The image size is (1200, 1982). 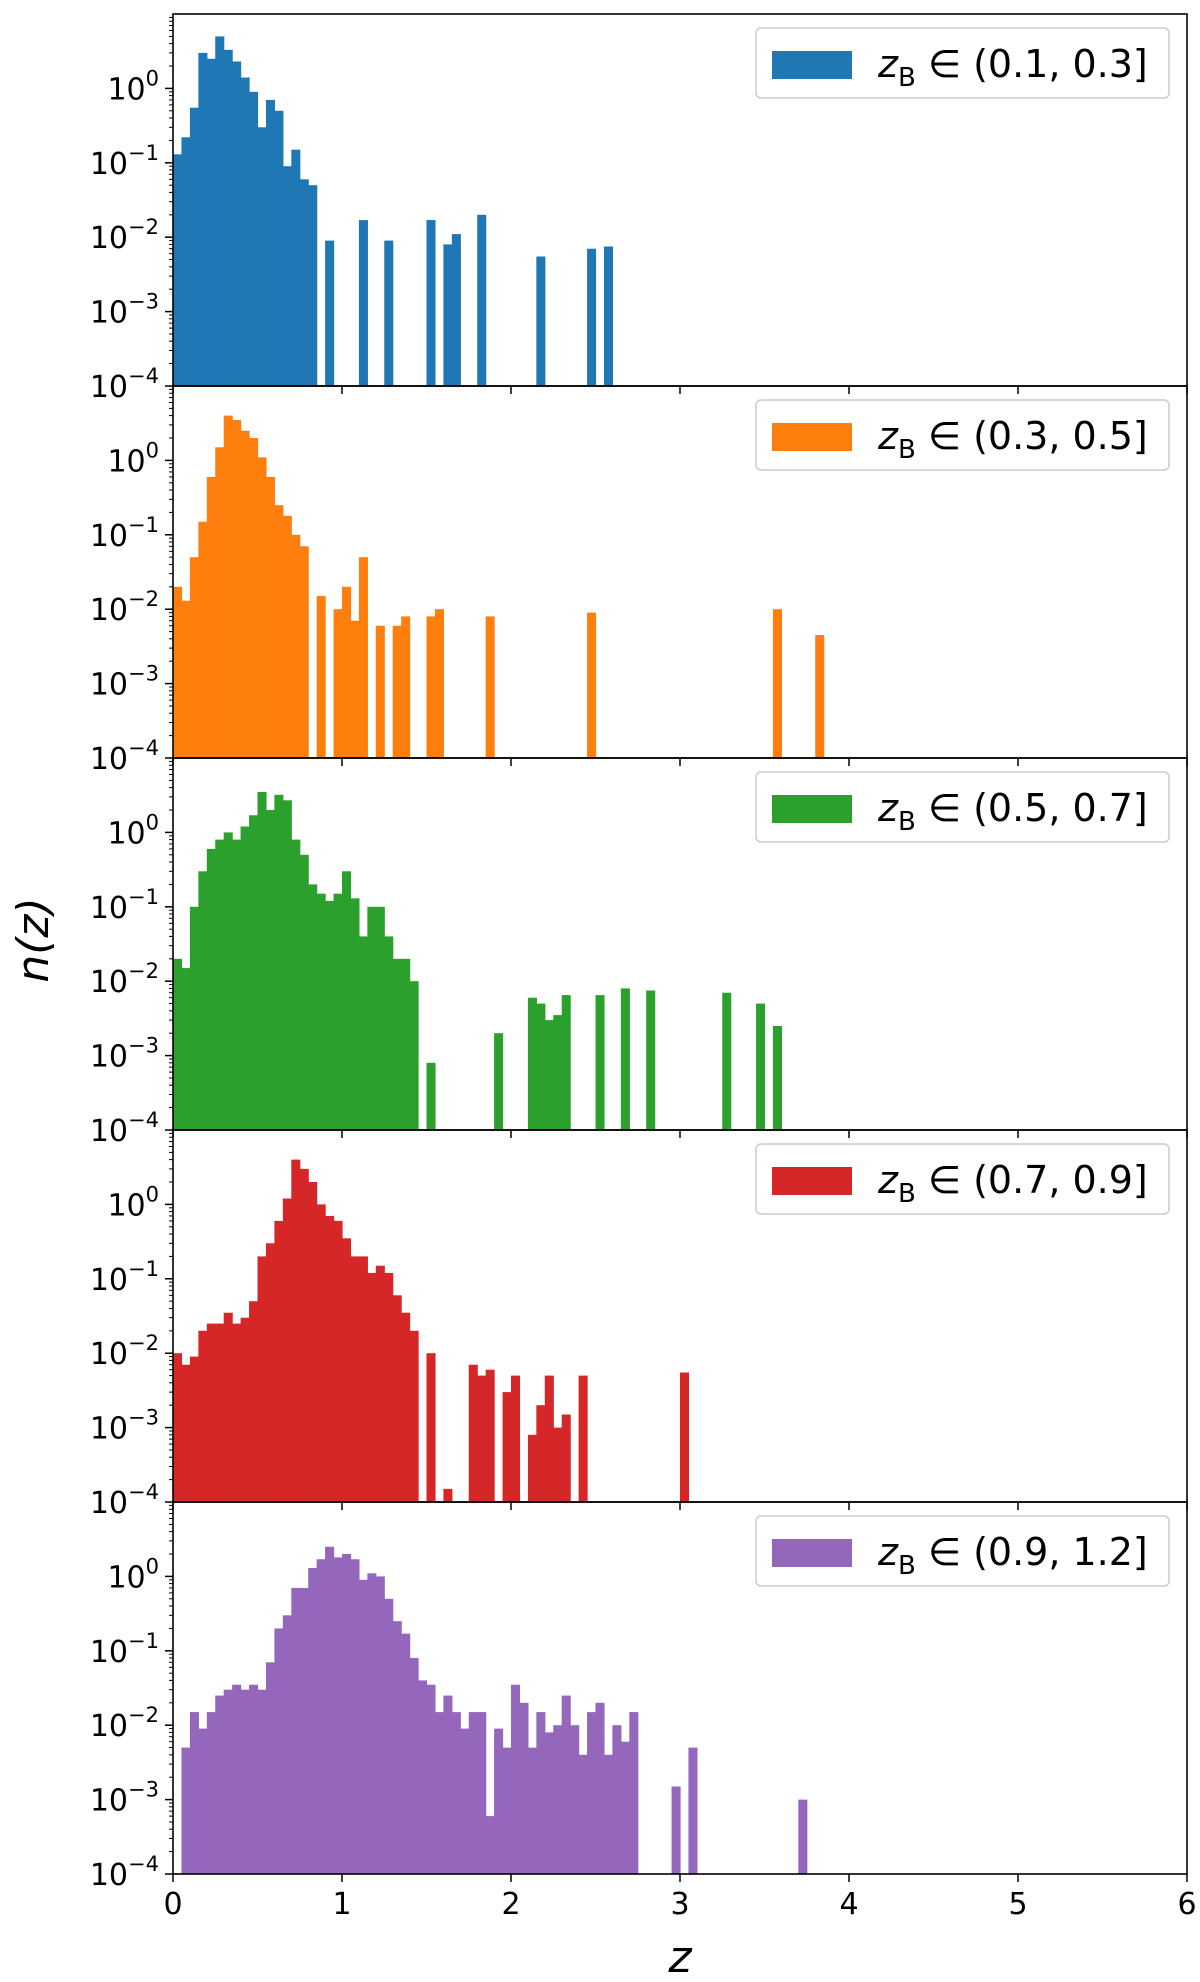 I want to click on legend-label: zB ∈ (0.5, 0.7], so click(x=1012, y=811).